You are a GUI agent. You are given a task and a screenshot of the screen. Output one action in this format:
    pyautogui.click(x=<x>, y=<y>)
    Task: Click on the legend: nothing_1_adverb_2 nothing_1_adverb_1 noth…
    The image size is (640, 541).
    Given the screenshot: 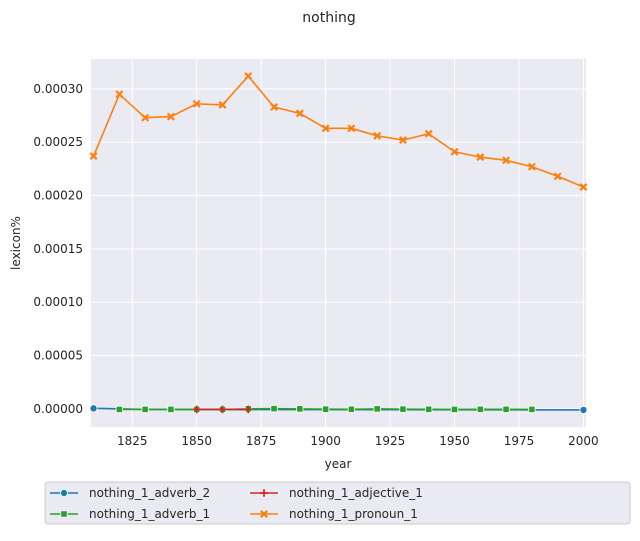 What is the action you would take?
    pyautogui.click(x=337, y=503)
    